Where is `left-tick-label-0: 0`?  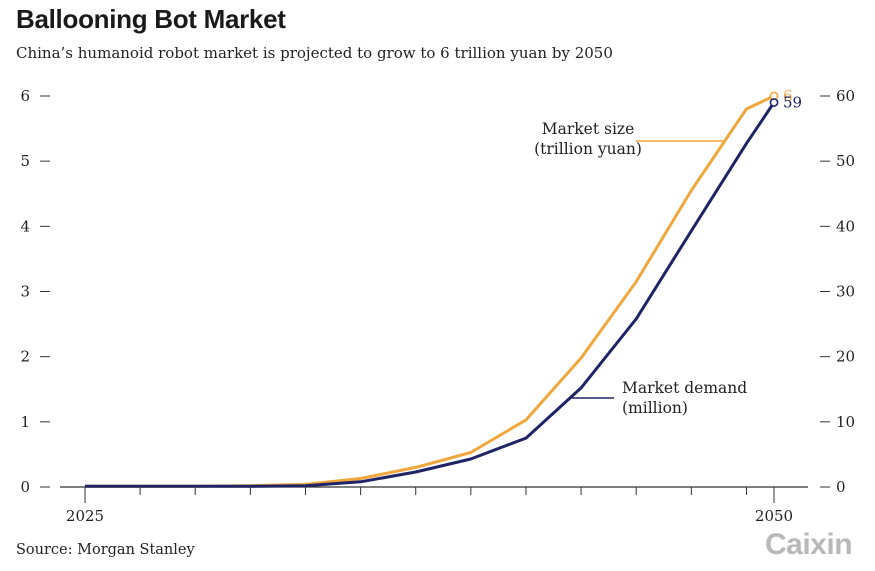
left-tick-label-0: 0 is located at coordinates (25, 487).